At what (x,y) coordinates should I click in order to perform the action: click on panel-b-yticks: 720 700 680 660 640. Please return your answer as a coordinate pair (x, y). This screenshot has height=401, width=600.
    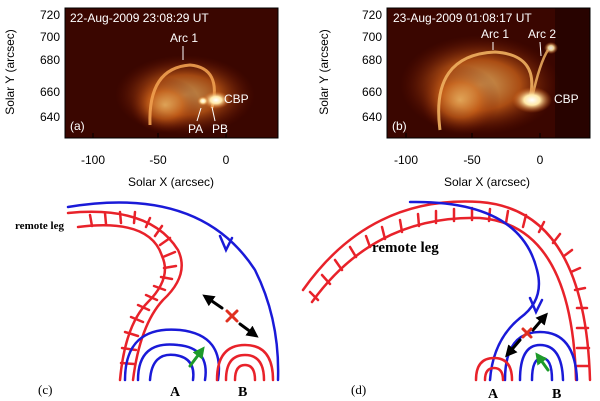
    Looking at the image, I should click on (372, 66).